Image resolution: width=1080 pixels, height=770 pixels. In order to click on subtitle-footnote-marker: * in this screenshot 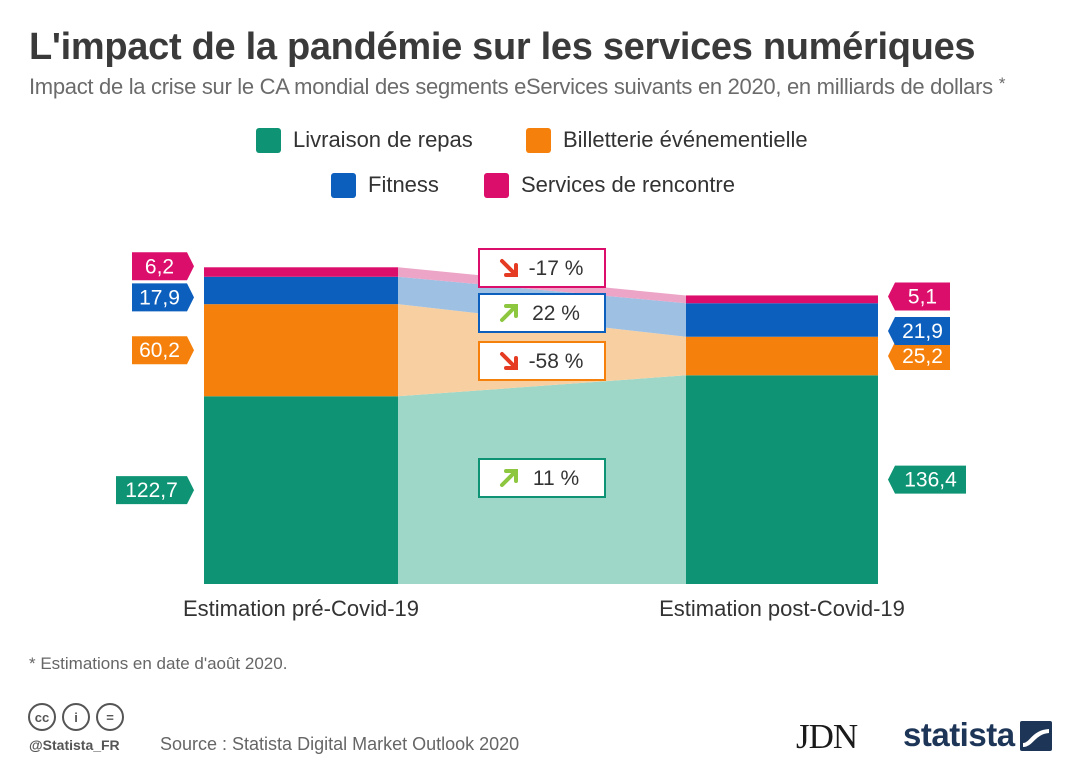, I will do `click(1002, 83)`.